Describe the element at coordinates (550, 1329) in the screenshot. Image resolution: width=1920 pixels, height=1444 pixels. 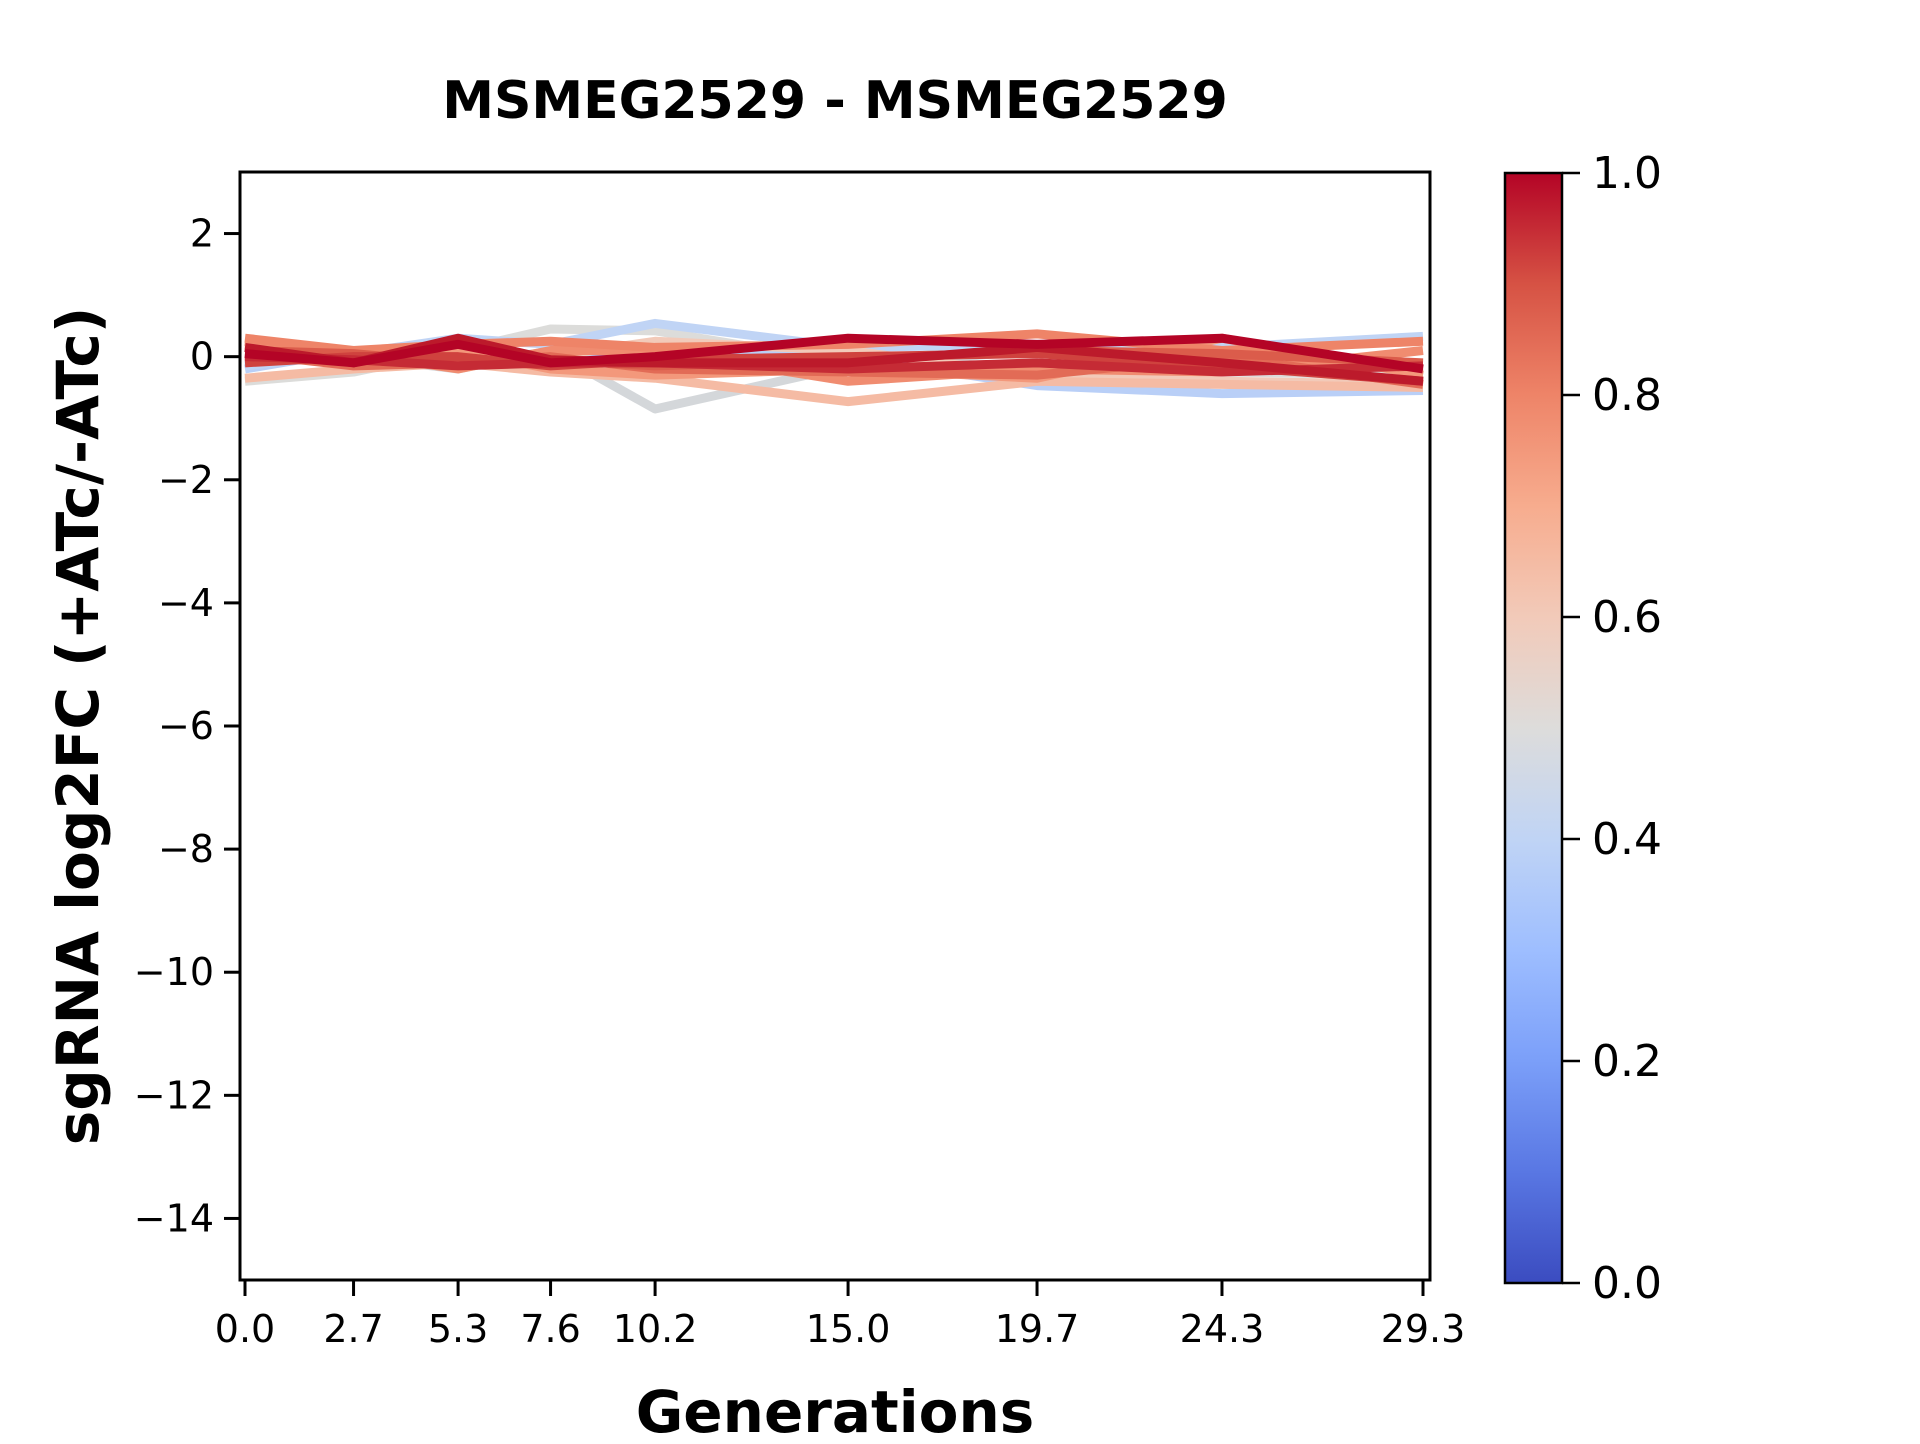
I see `x-tick-label: 7.6` at that location.